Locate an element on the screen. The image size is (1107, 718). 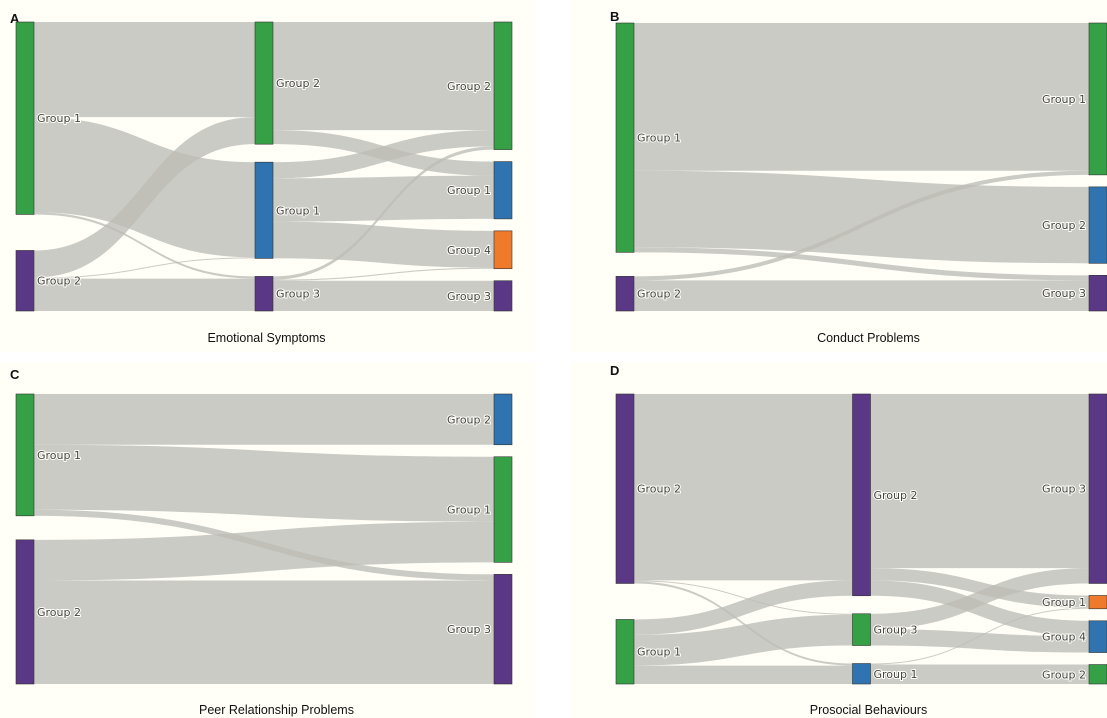
panel-letter: D is located at coordinates (615, 370).